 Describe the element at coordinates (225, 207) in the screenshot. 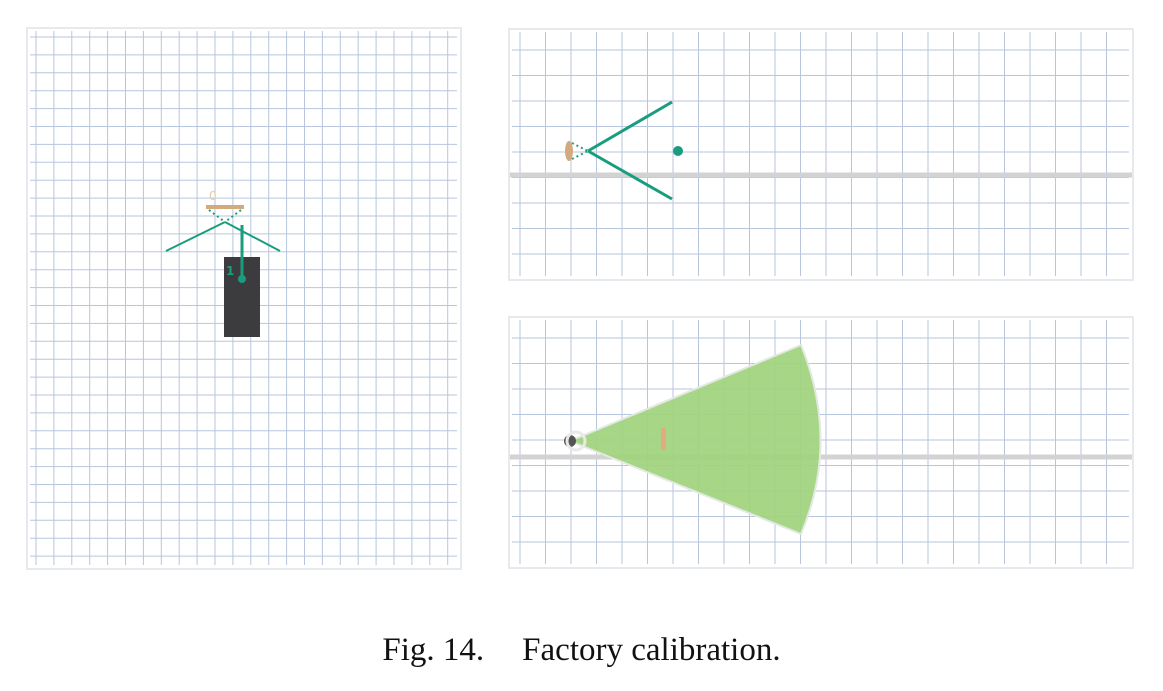

I see `sensor-bar` at that location.